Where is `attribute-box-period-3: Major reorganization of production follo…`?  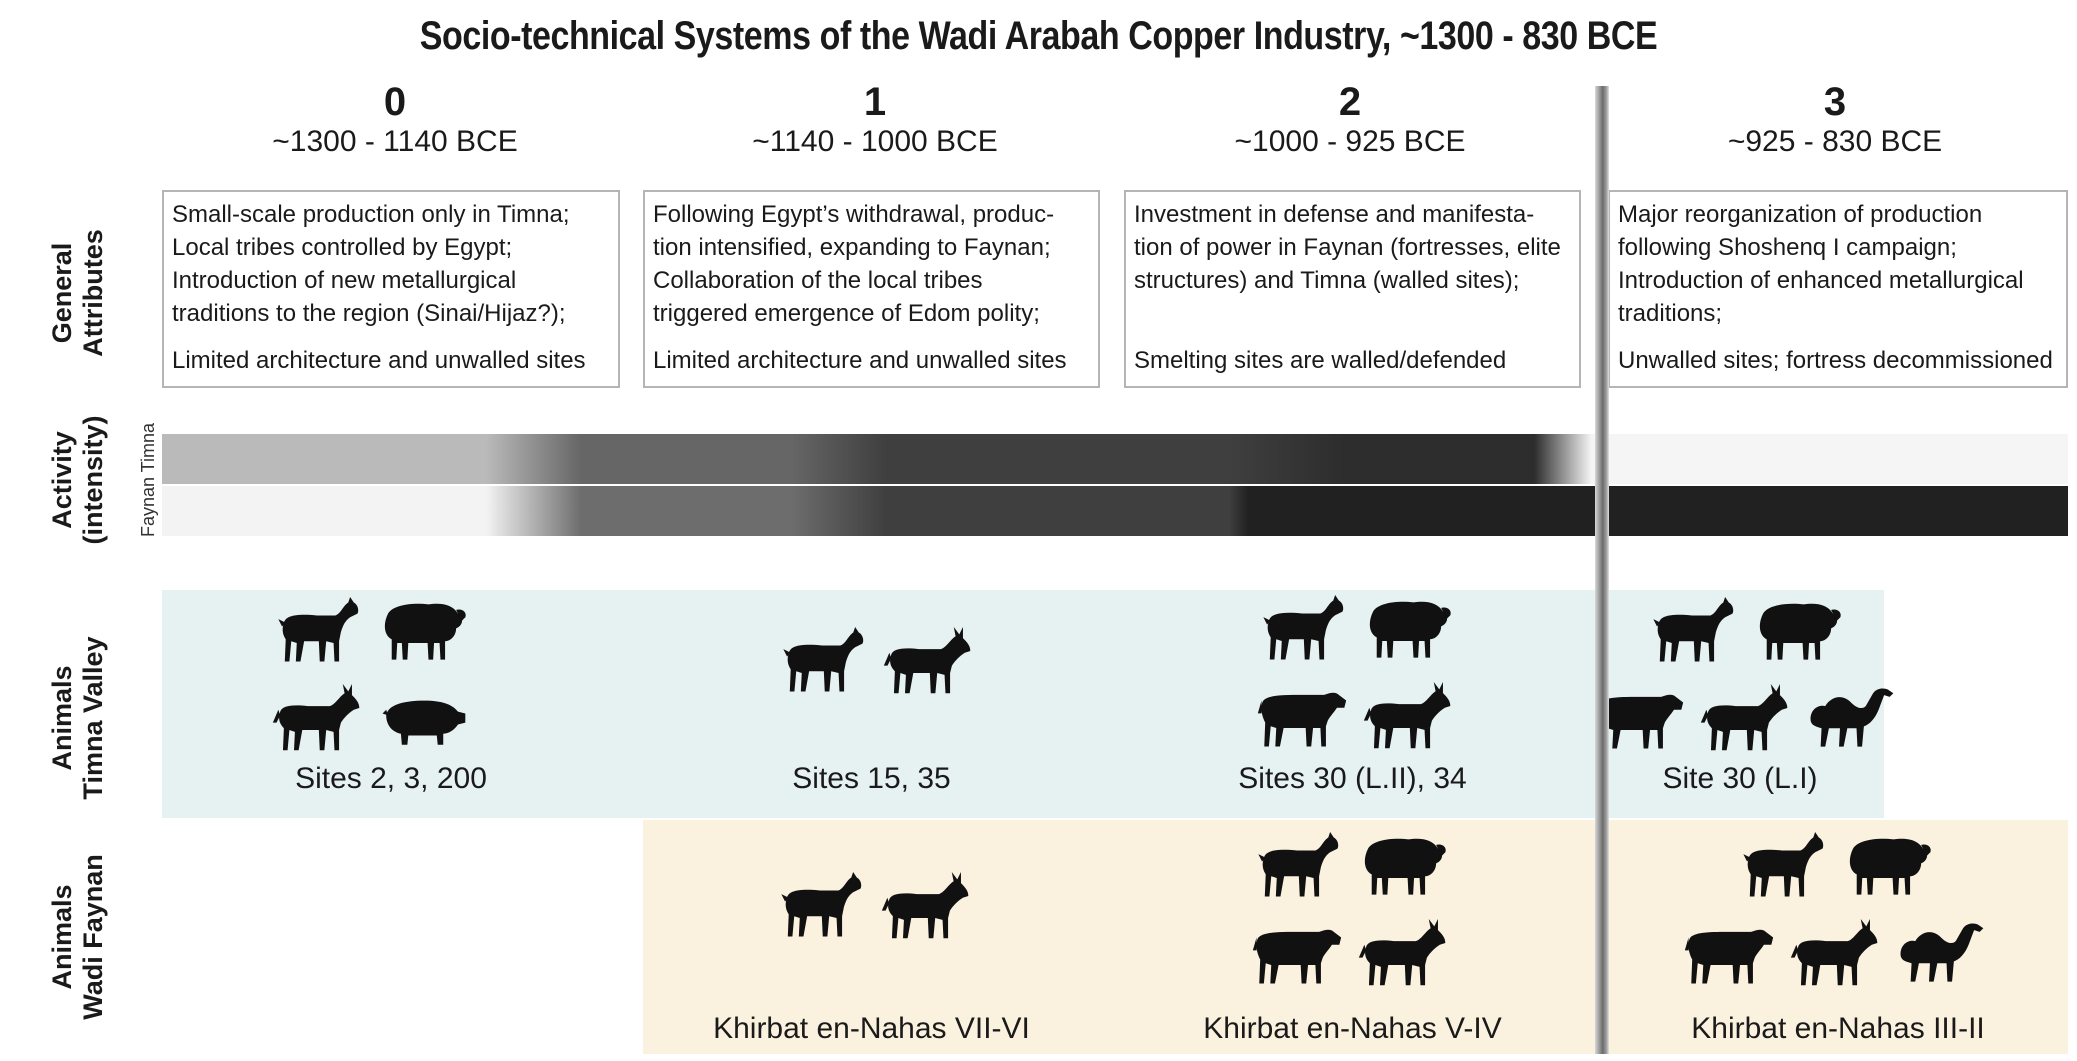 attribute-box-period-3: Major reorganization of production follo… is located at coordinates (1838, 289).